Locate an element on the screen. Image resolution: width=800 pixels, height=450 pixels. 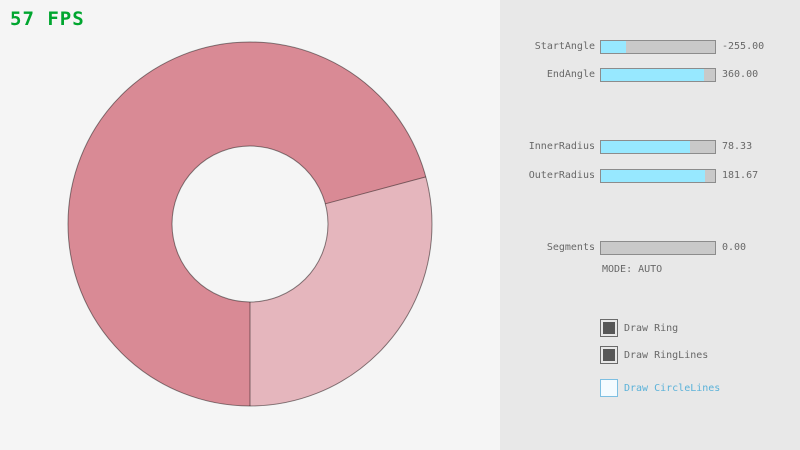
end-angle-slider-fill is located at coordinates (652, 75).